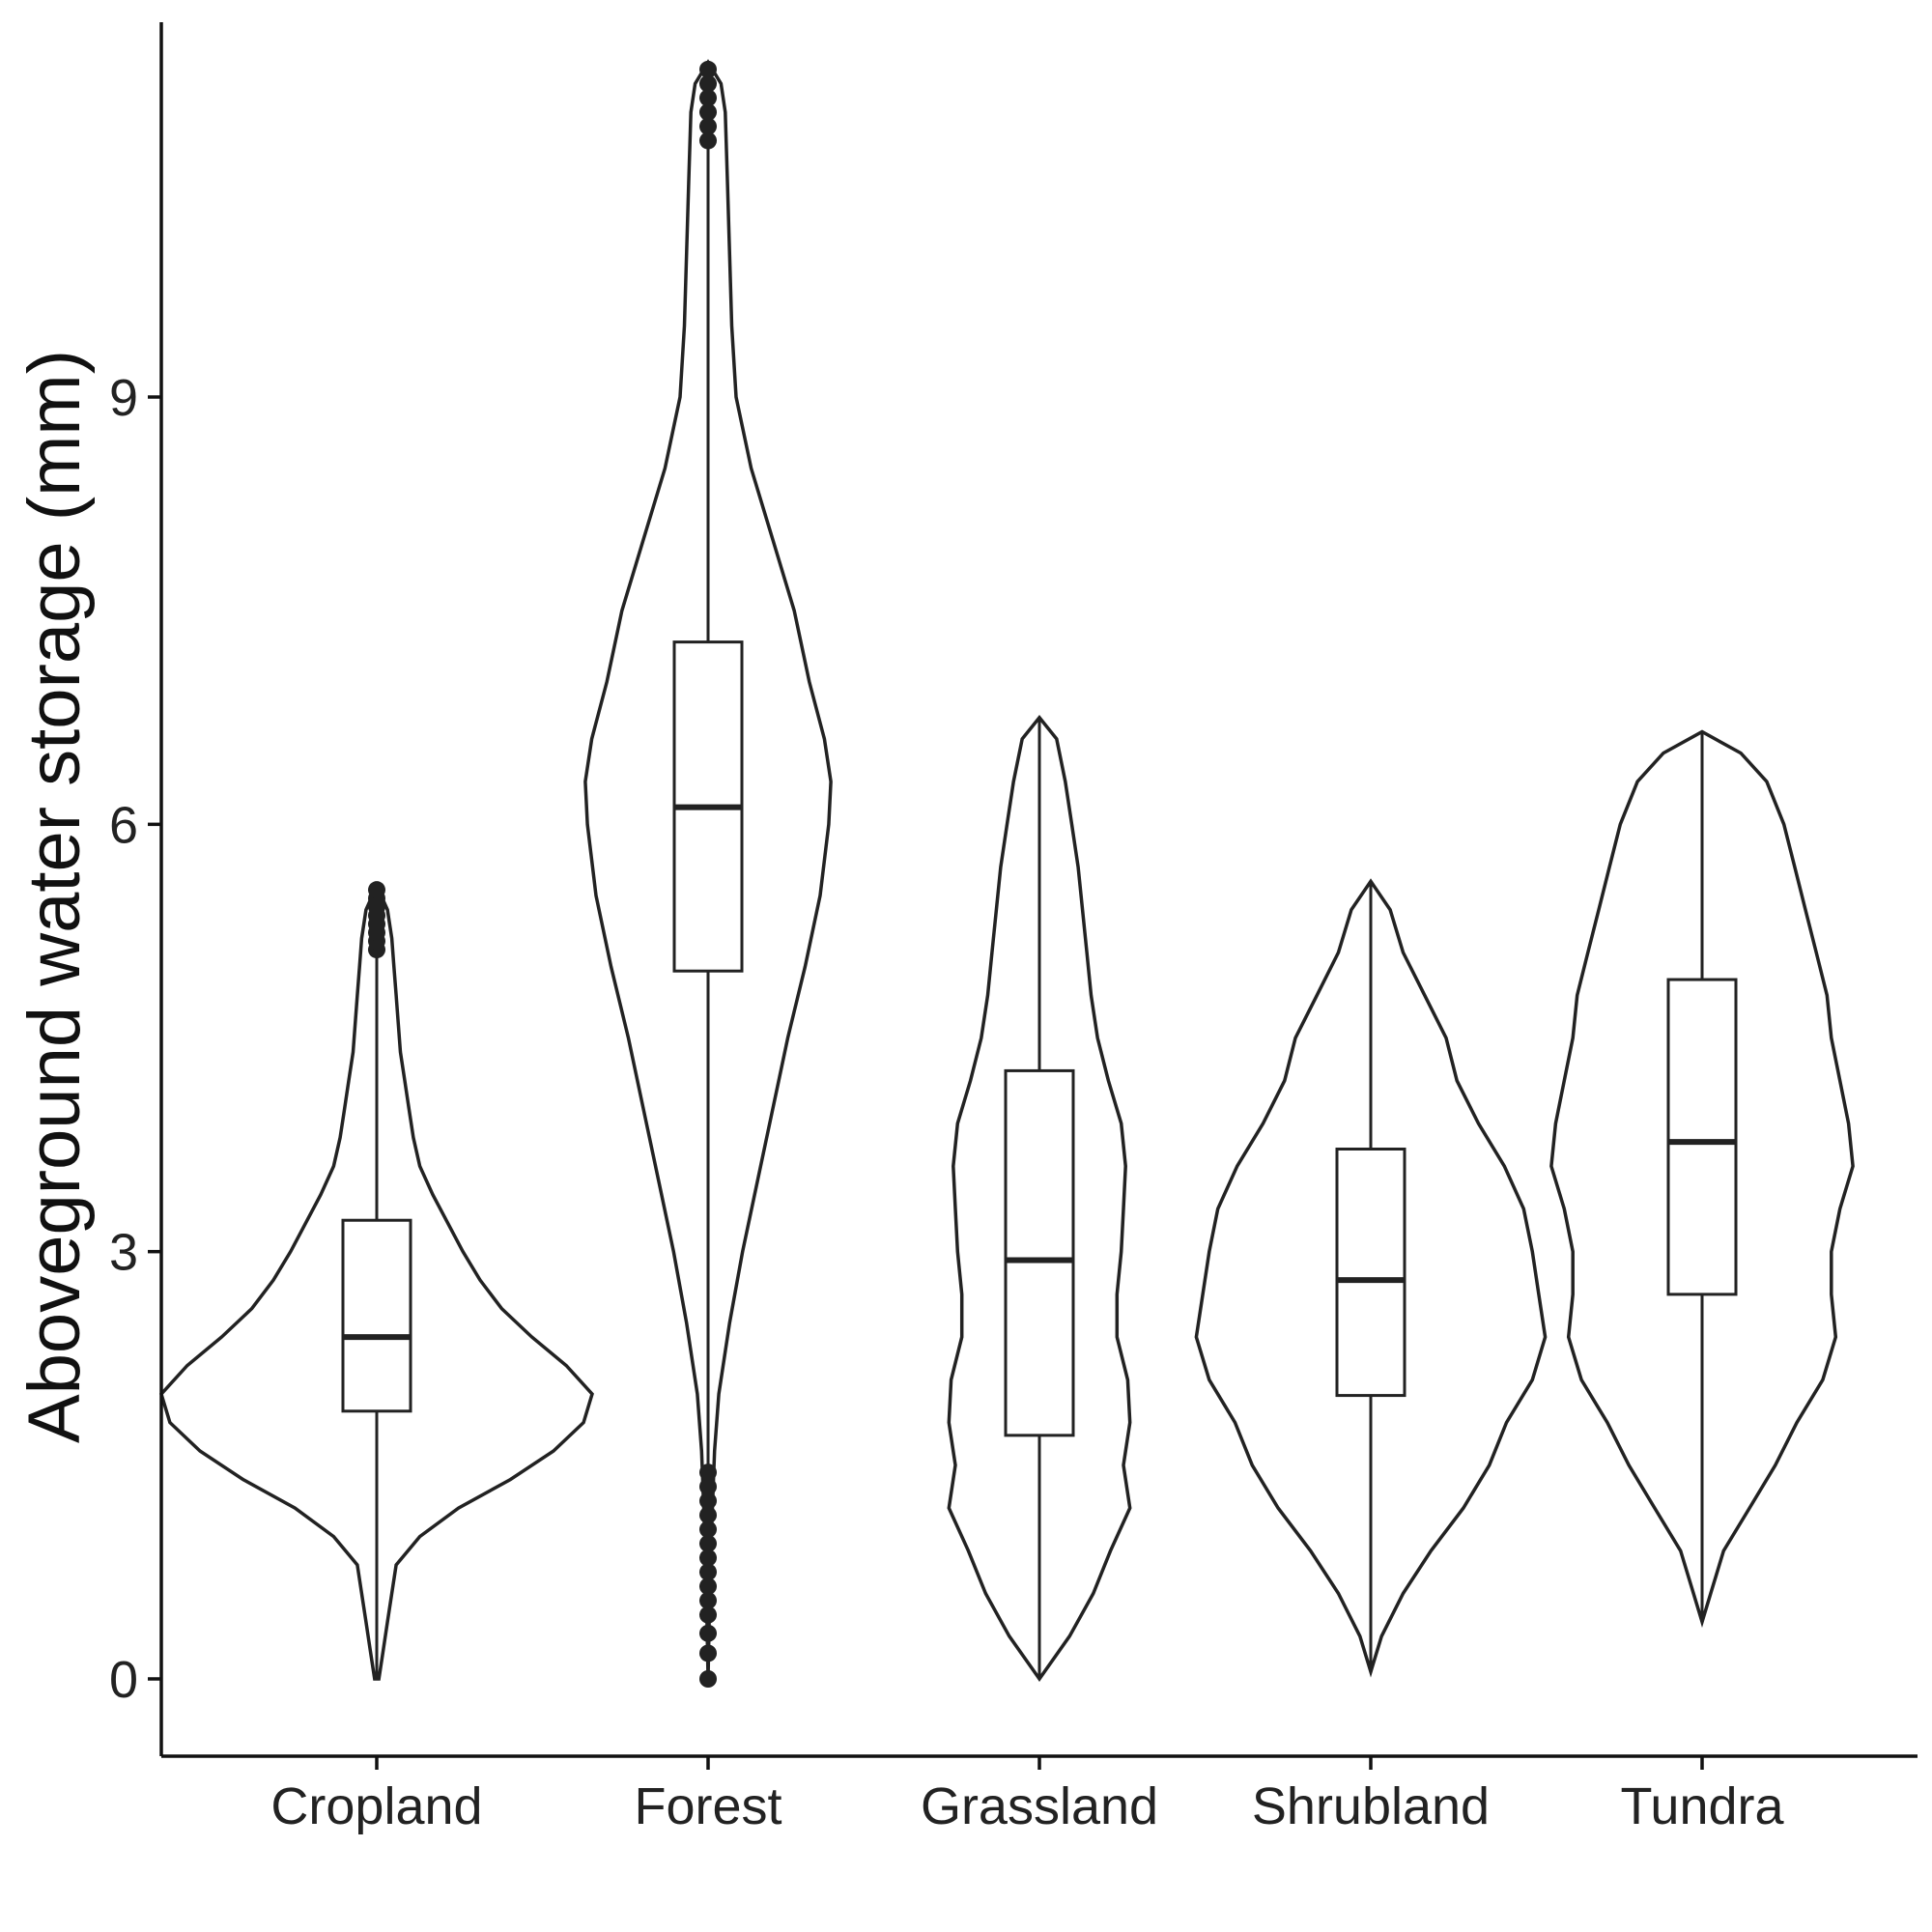 The height and width of the screenshot is (1932, 1932). I want to click on y-tick-label-3: 3, so click(123, 1253).